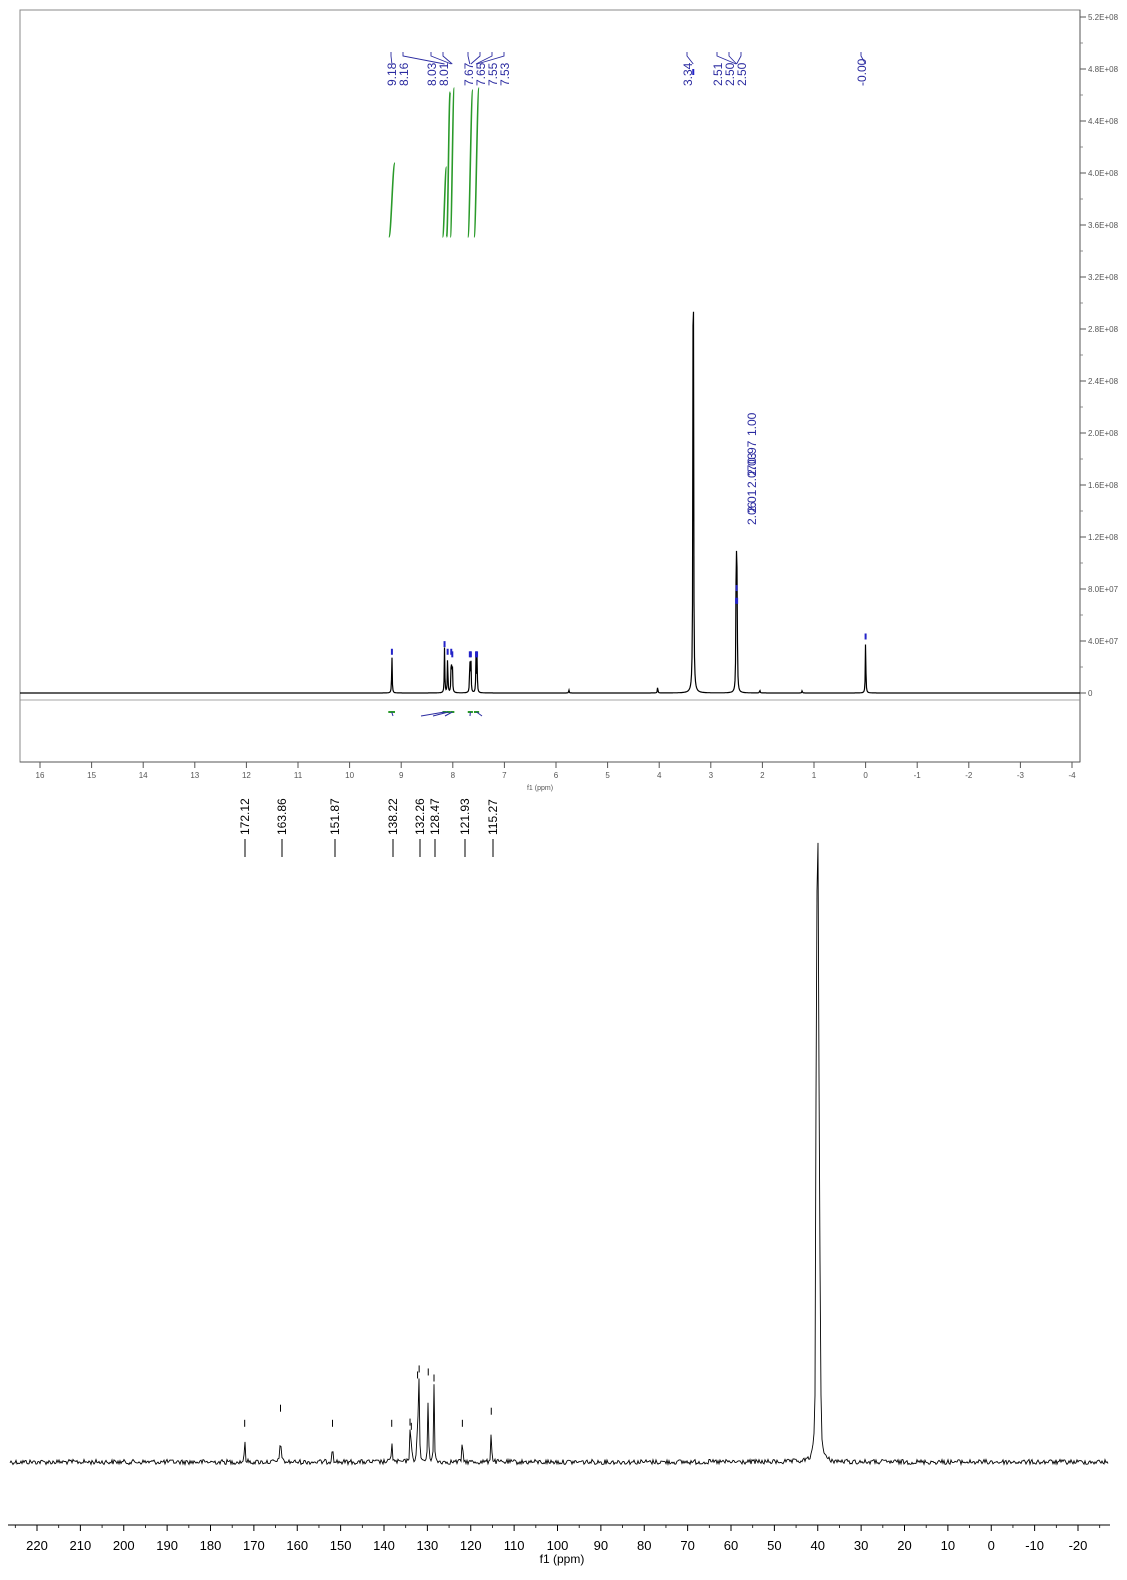  I want to click on c-peak-label: 151.87, so click(335, 816).